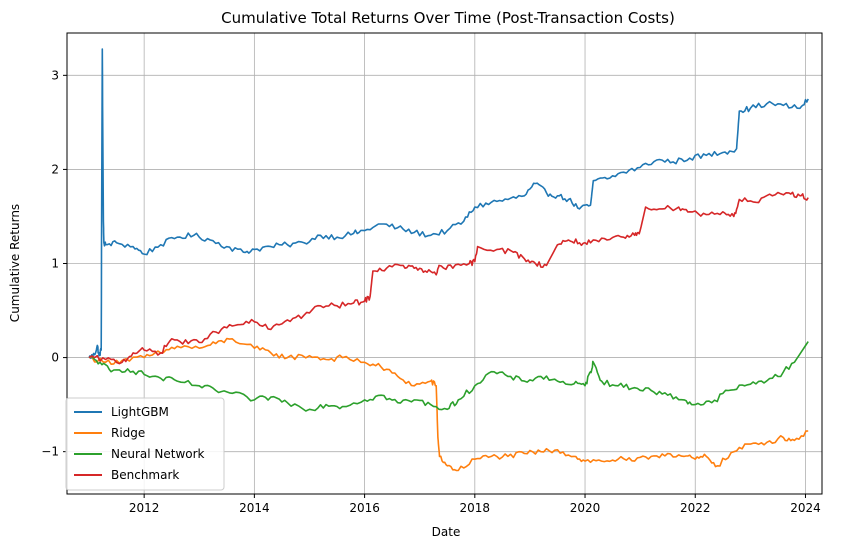 This screenshot has height=547, width=844. What do you see at coordinates (50, 452) in the screenshot?
I see `y-tick-label: −1` at bounding box center [50, 452].